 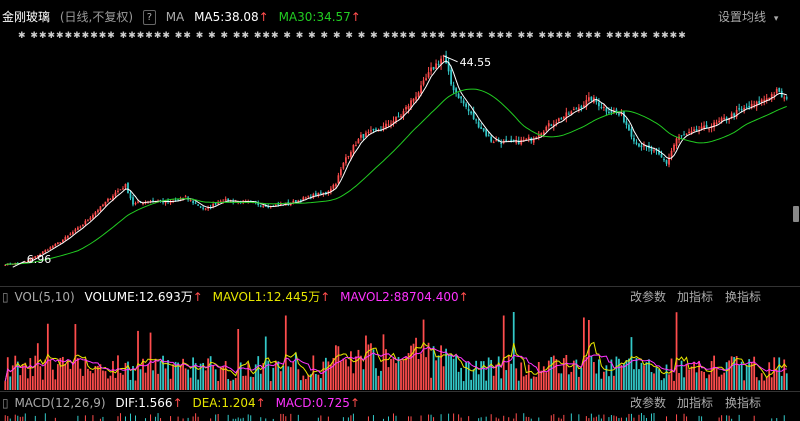 I want to click on macd-params-button: 改参数, so click(x=648, y=403).